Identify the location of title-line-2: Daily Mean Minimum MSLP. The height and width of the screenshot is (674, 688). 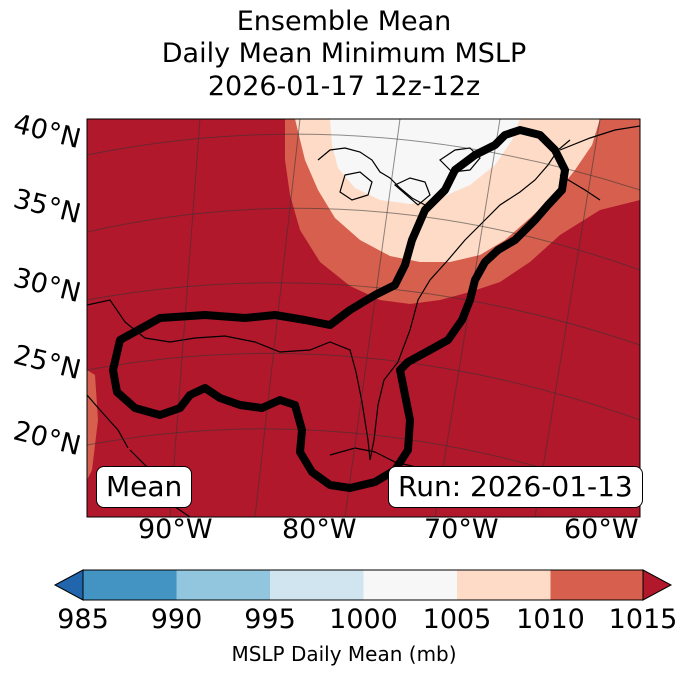
(344, 53).